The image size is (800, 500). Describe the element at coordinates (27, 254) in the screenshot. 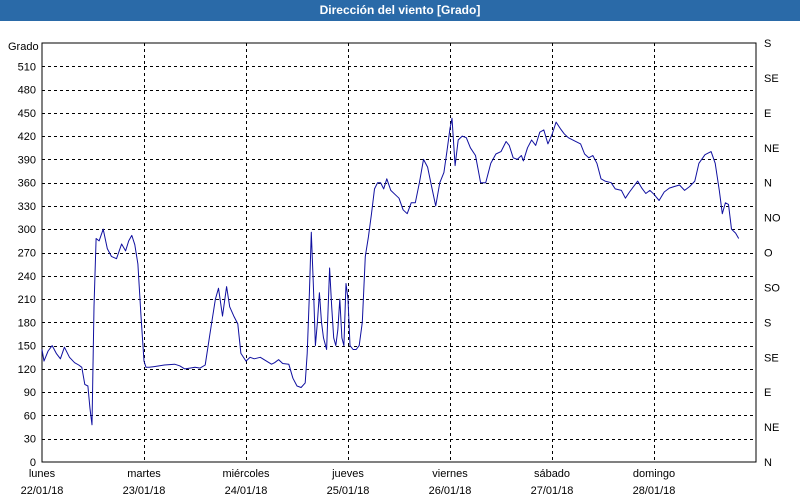

I see `y-tick-label: 270` at that location.